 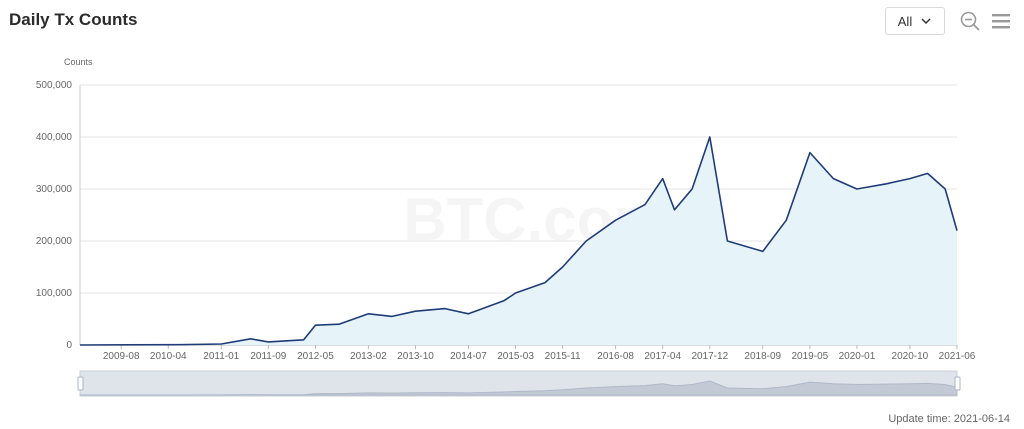 What do you see at coordinates (168, 356) in the screenshot?
I see `x-tick-label: 2010-04` at bounding box center [168, 356].